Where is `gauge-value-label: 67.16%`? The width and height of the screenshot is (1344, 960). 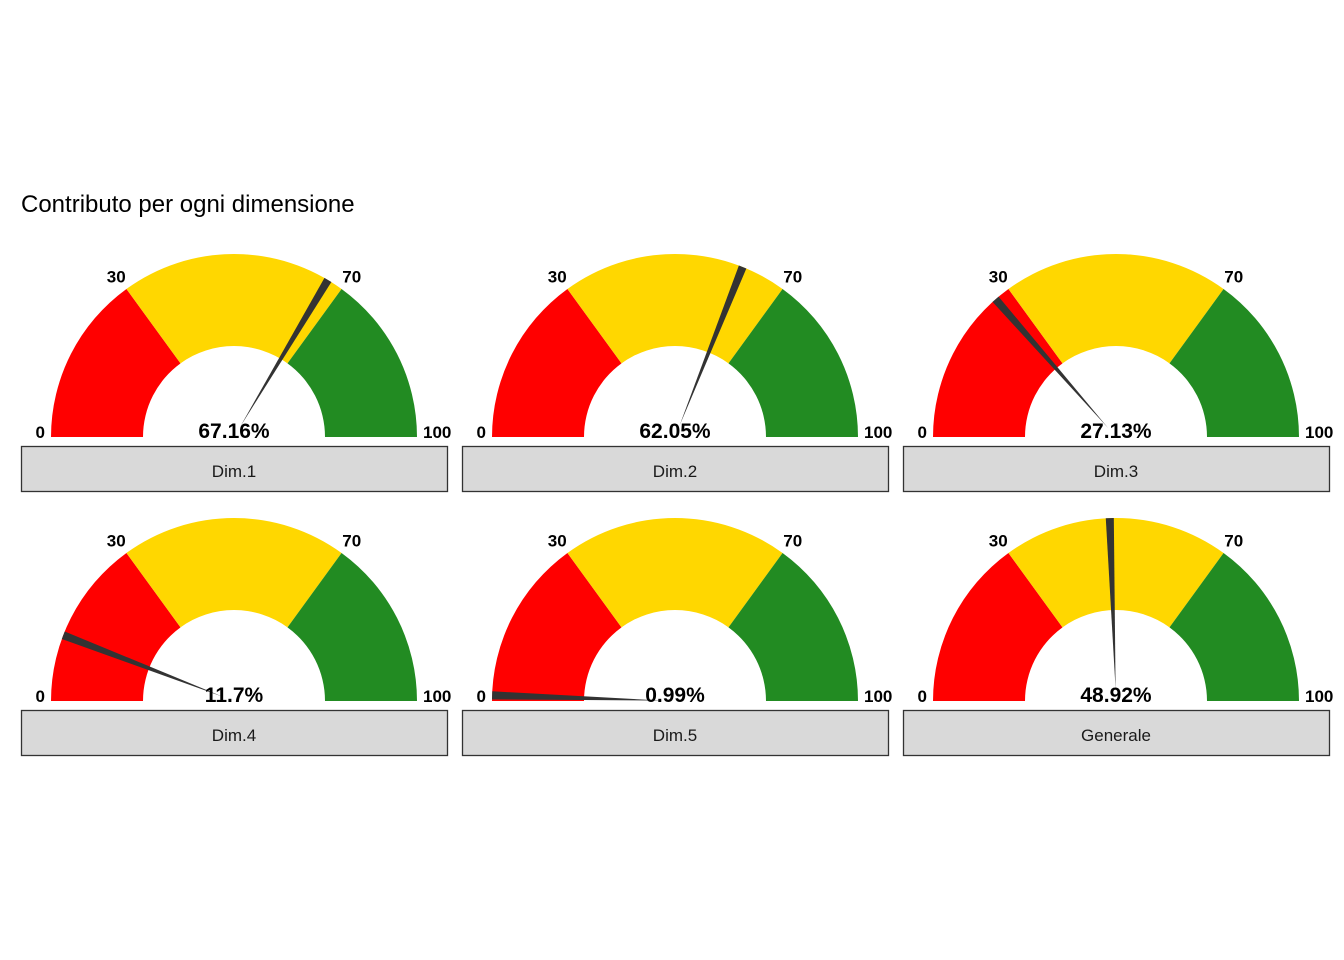 gauge-value-label: 67.16% is located at coordinates (234, 431).